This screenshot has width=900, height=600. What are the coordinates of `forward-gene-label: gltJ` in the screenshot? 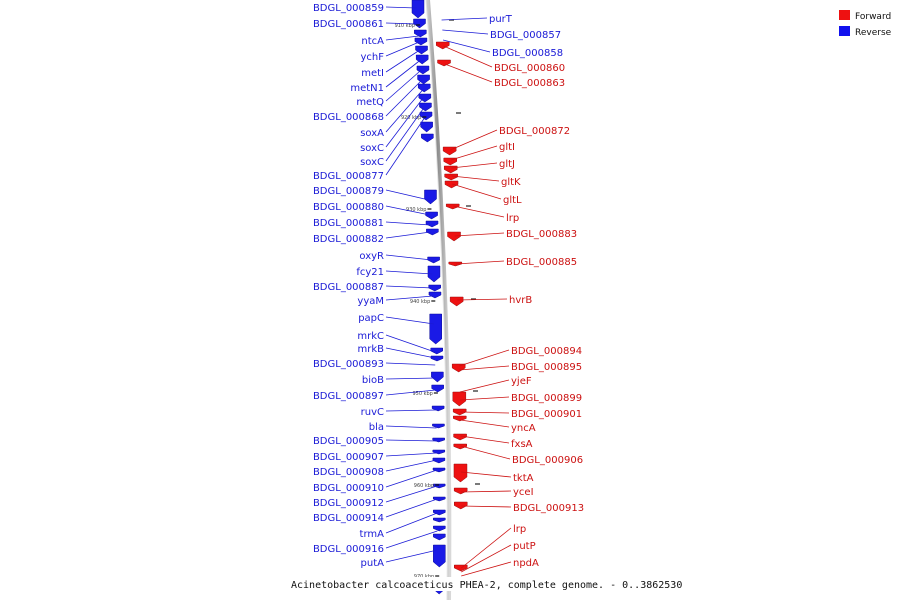 It's located at (507, 164).